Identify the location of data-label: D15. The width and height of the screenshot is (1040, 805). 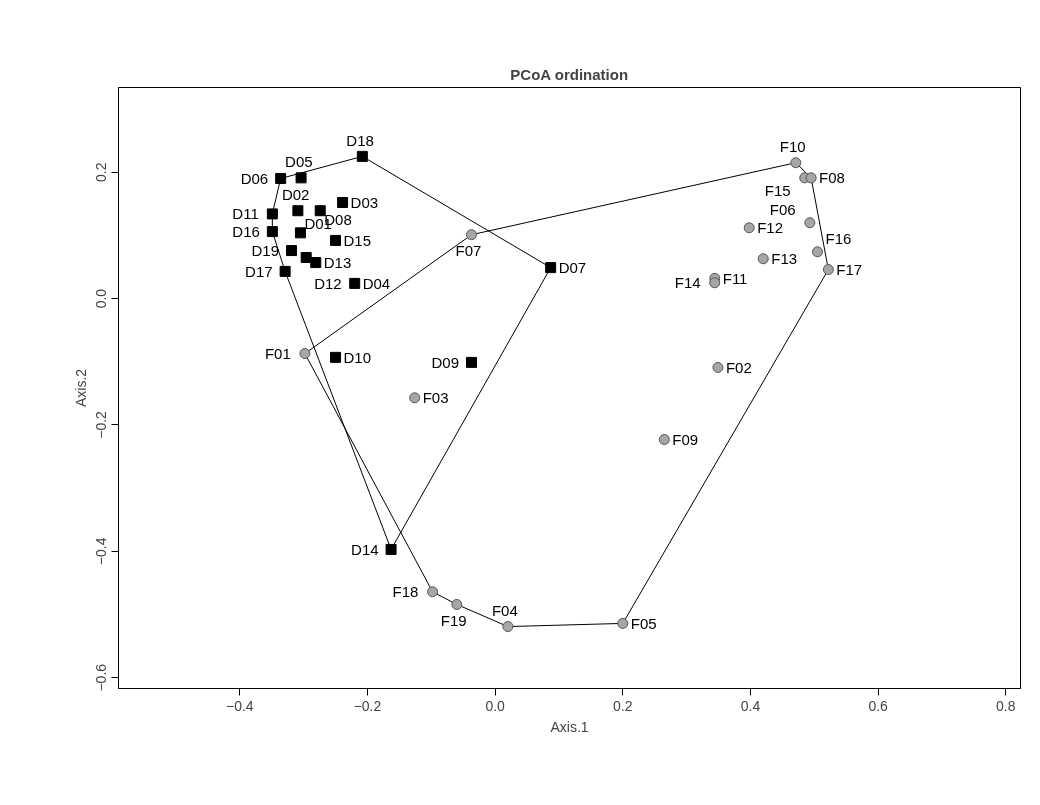
(357, 240).